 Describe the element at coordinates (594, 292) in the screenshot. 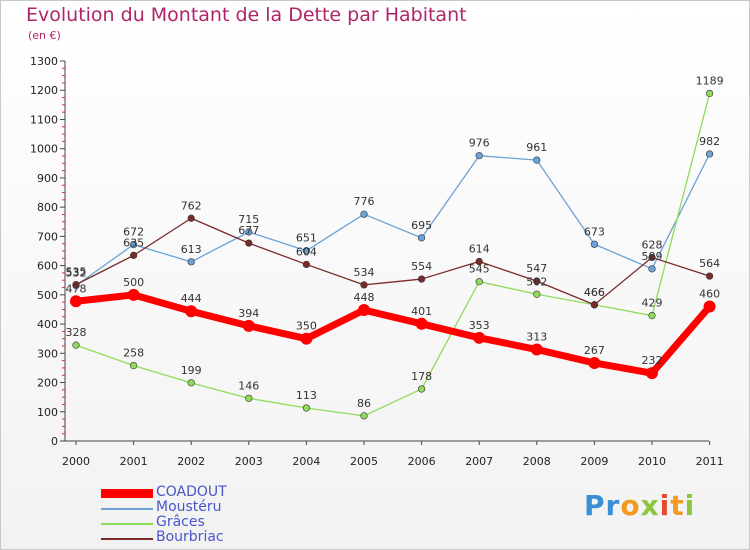

I see `data-label: 466` at that location.